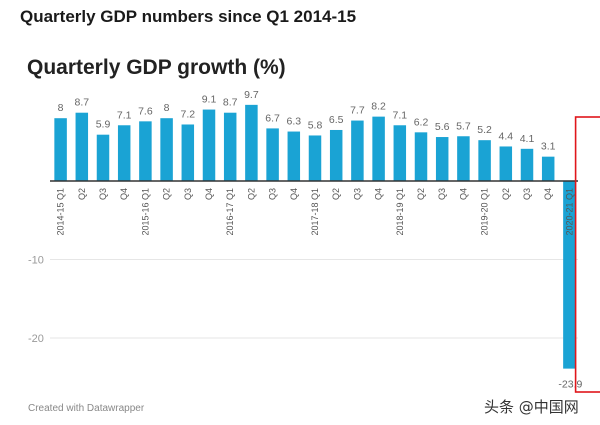 The width and height of the screenshot is (600, 425). I want to click on y-tick-label-1: -20, so click(36, 339).